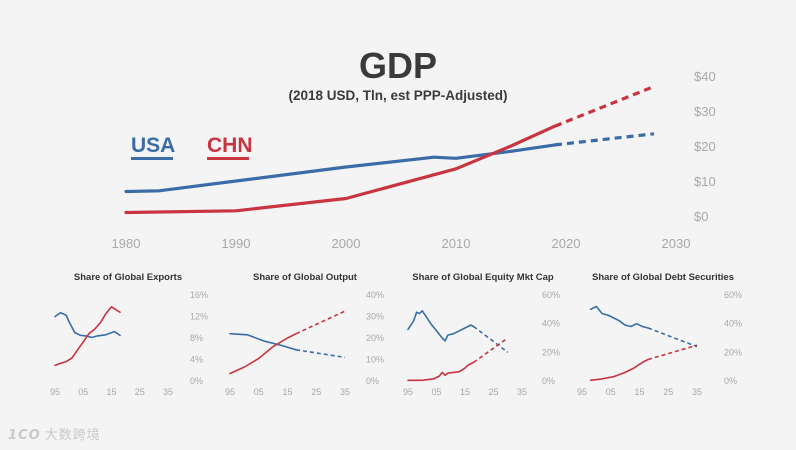  What do you see at coordinates (604, 106) in the screenshot?
I see `gdp-chn-projection` at bounding box center [604, 106].